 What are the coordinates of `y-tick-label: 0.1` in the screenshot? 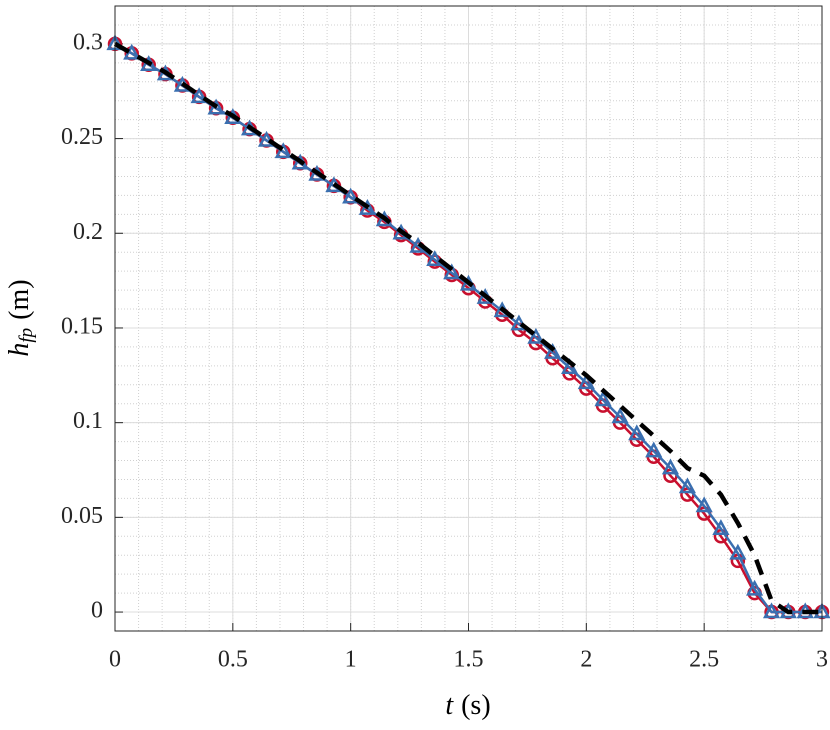 It's located at (88, 421).